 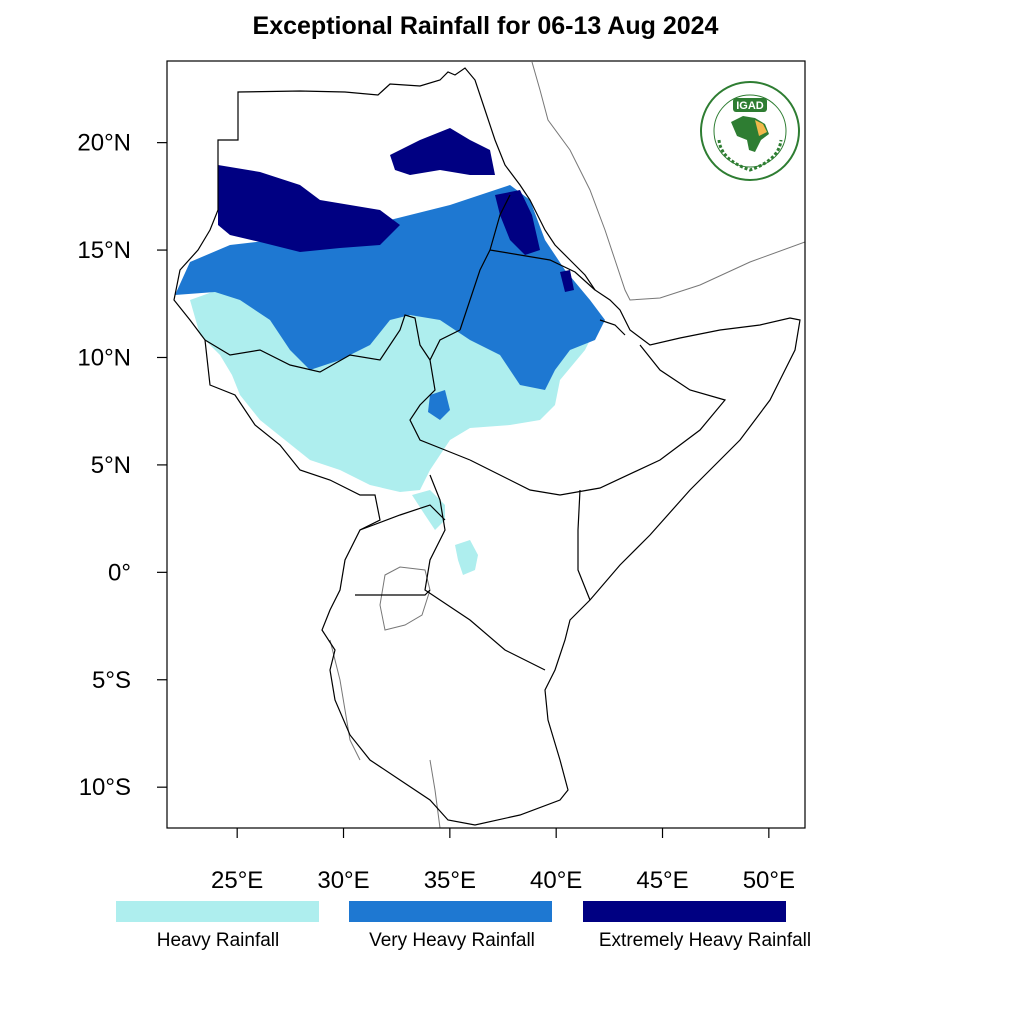 I want to click on lat-tick-label: 20°N, so click(x=104, y=143).